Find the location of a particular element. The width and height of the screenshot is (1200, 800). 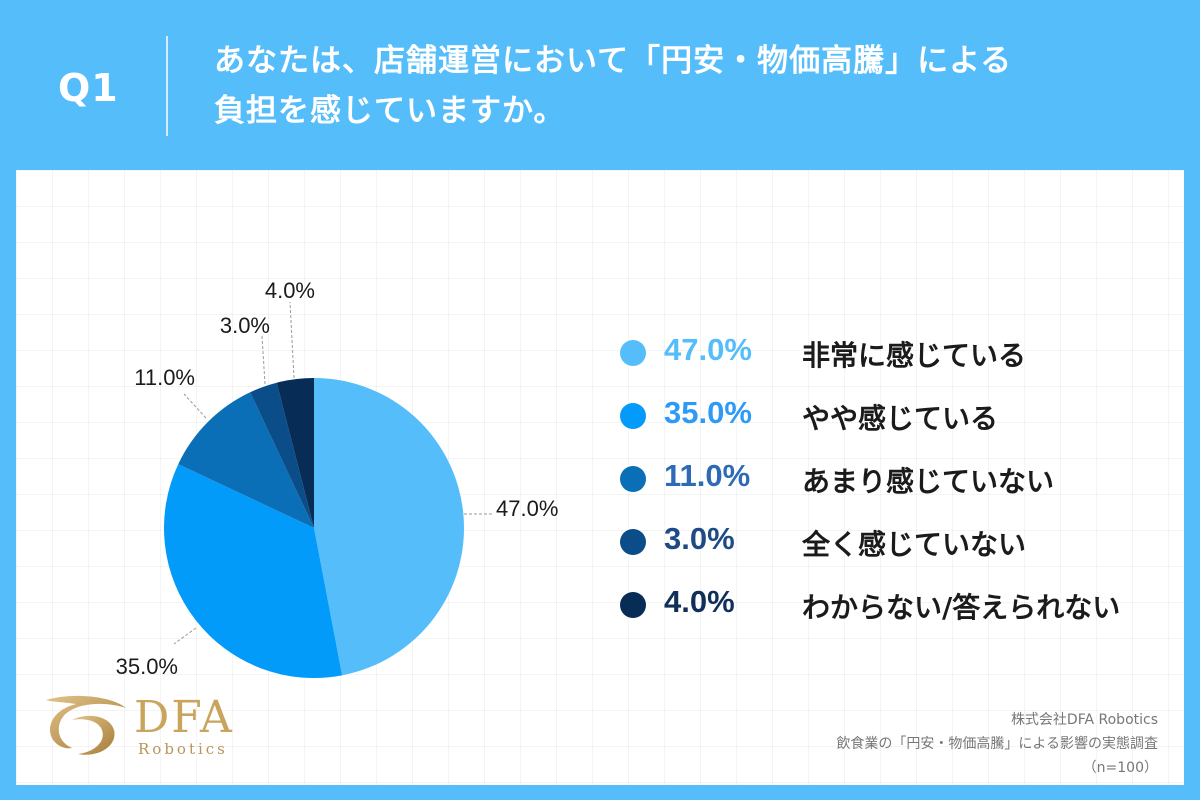

data-label: 35.0% is located at coordinates (147, 666).